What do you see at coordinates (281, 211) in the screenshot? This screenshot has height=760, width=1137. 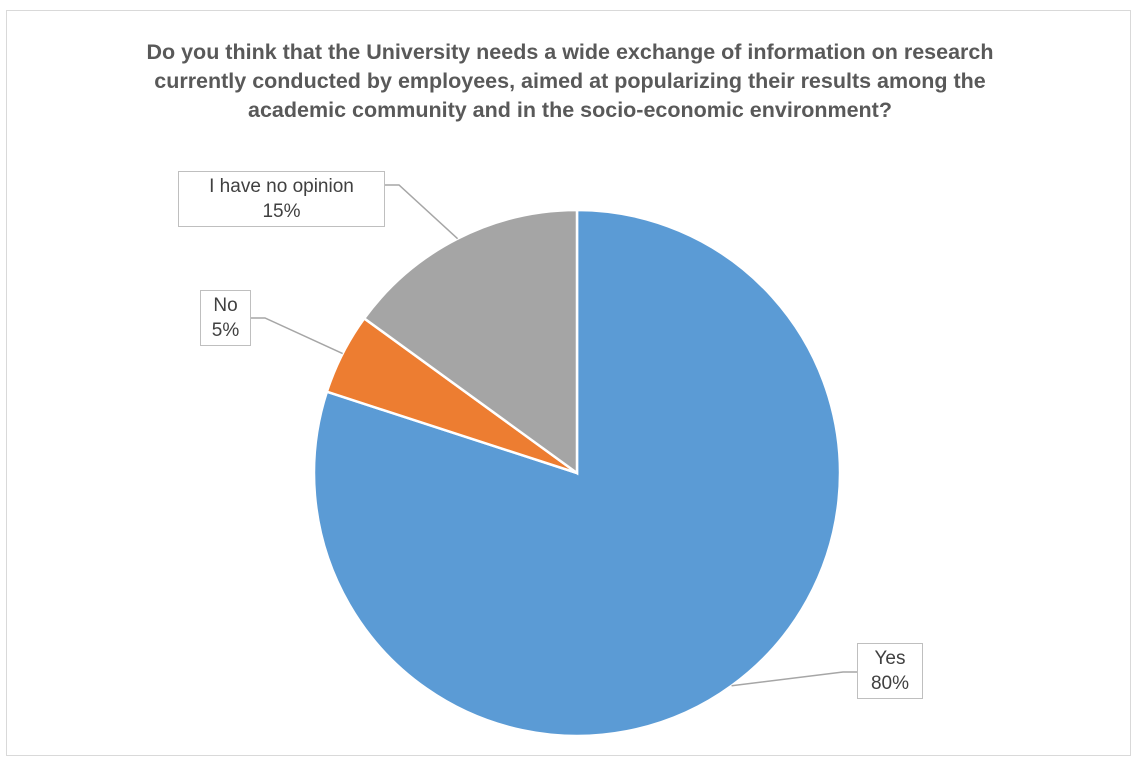 I see `data-label-no-opinion-value: 15%` at bounding box center [281, 211].